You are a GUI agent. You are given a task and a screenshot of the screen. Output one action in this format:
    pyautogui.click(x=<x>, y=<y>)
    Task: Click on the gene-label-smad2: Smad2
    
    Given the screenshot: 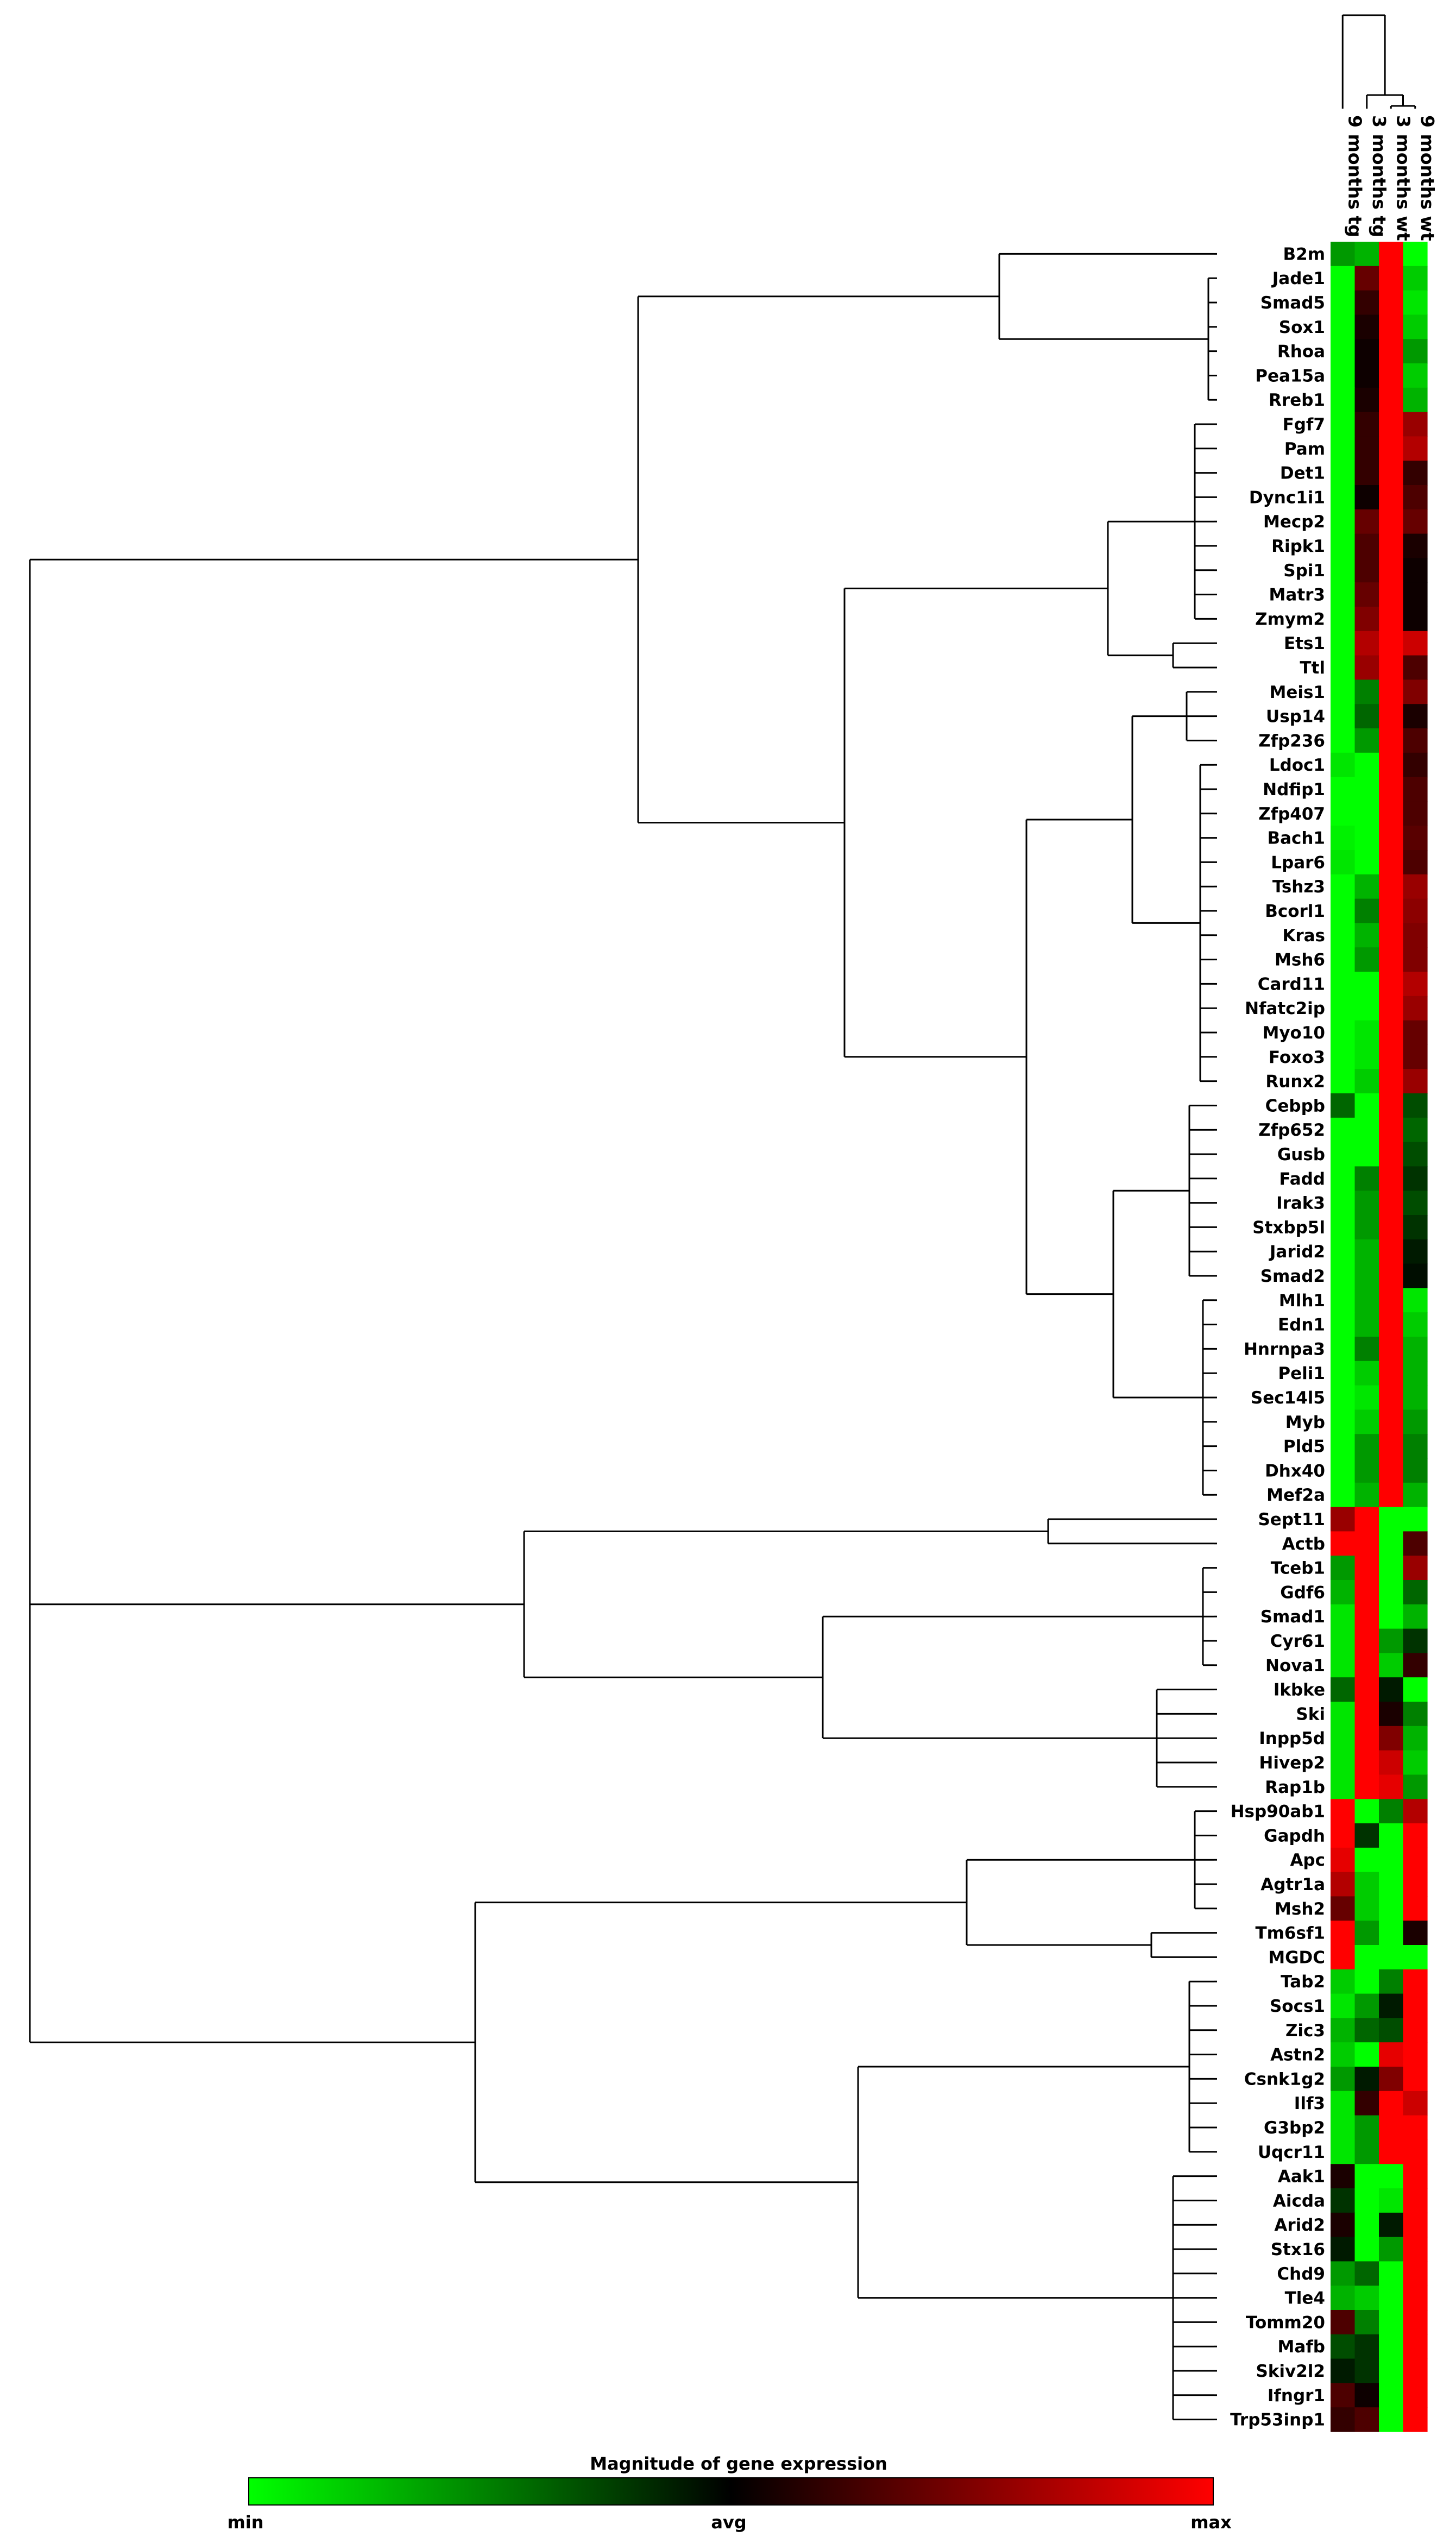 What is the action you would take?
    pyautogui.click(x=1292, y=1276)
    